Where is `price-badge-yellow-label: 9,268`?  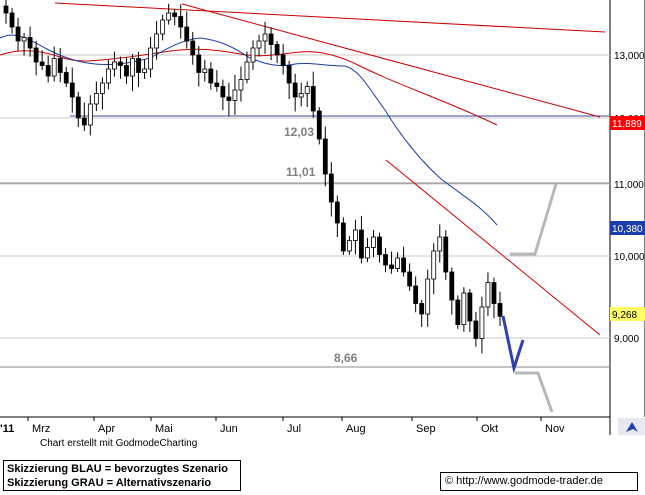 price-badge-yellow-label: 9,268 is located at coordinates (624, 315).